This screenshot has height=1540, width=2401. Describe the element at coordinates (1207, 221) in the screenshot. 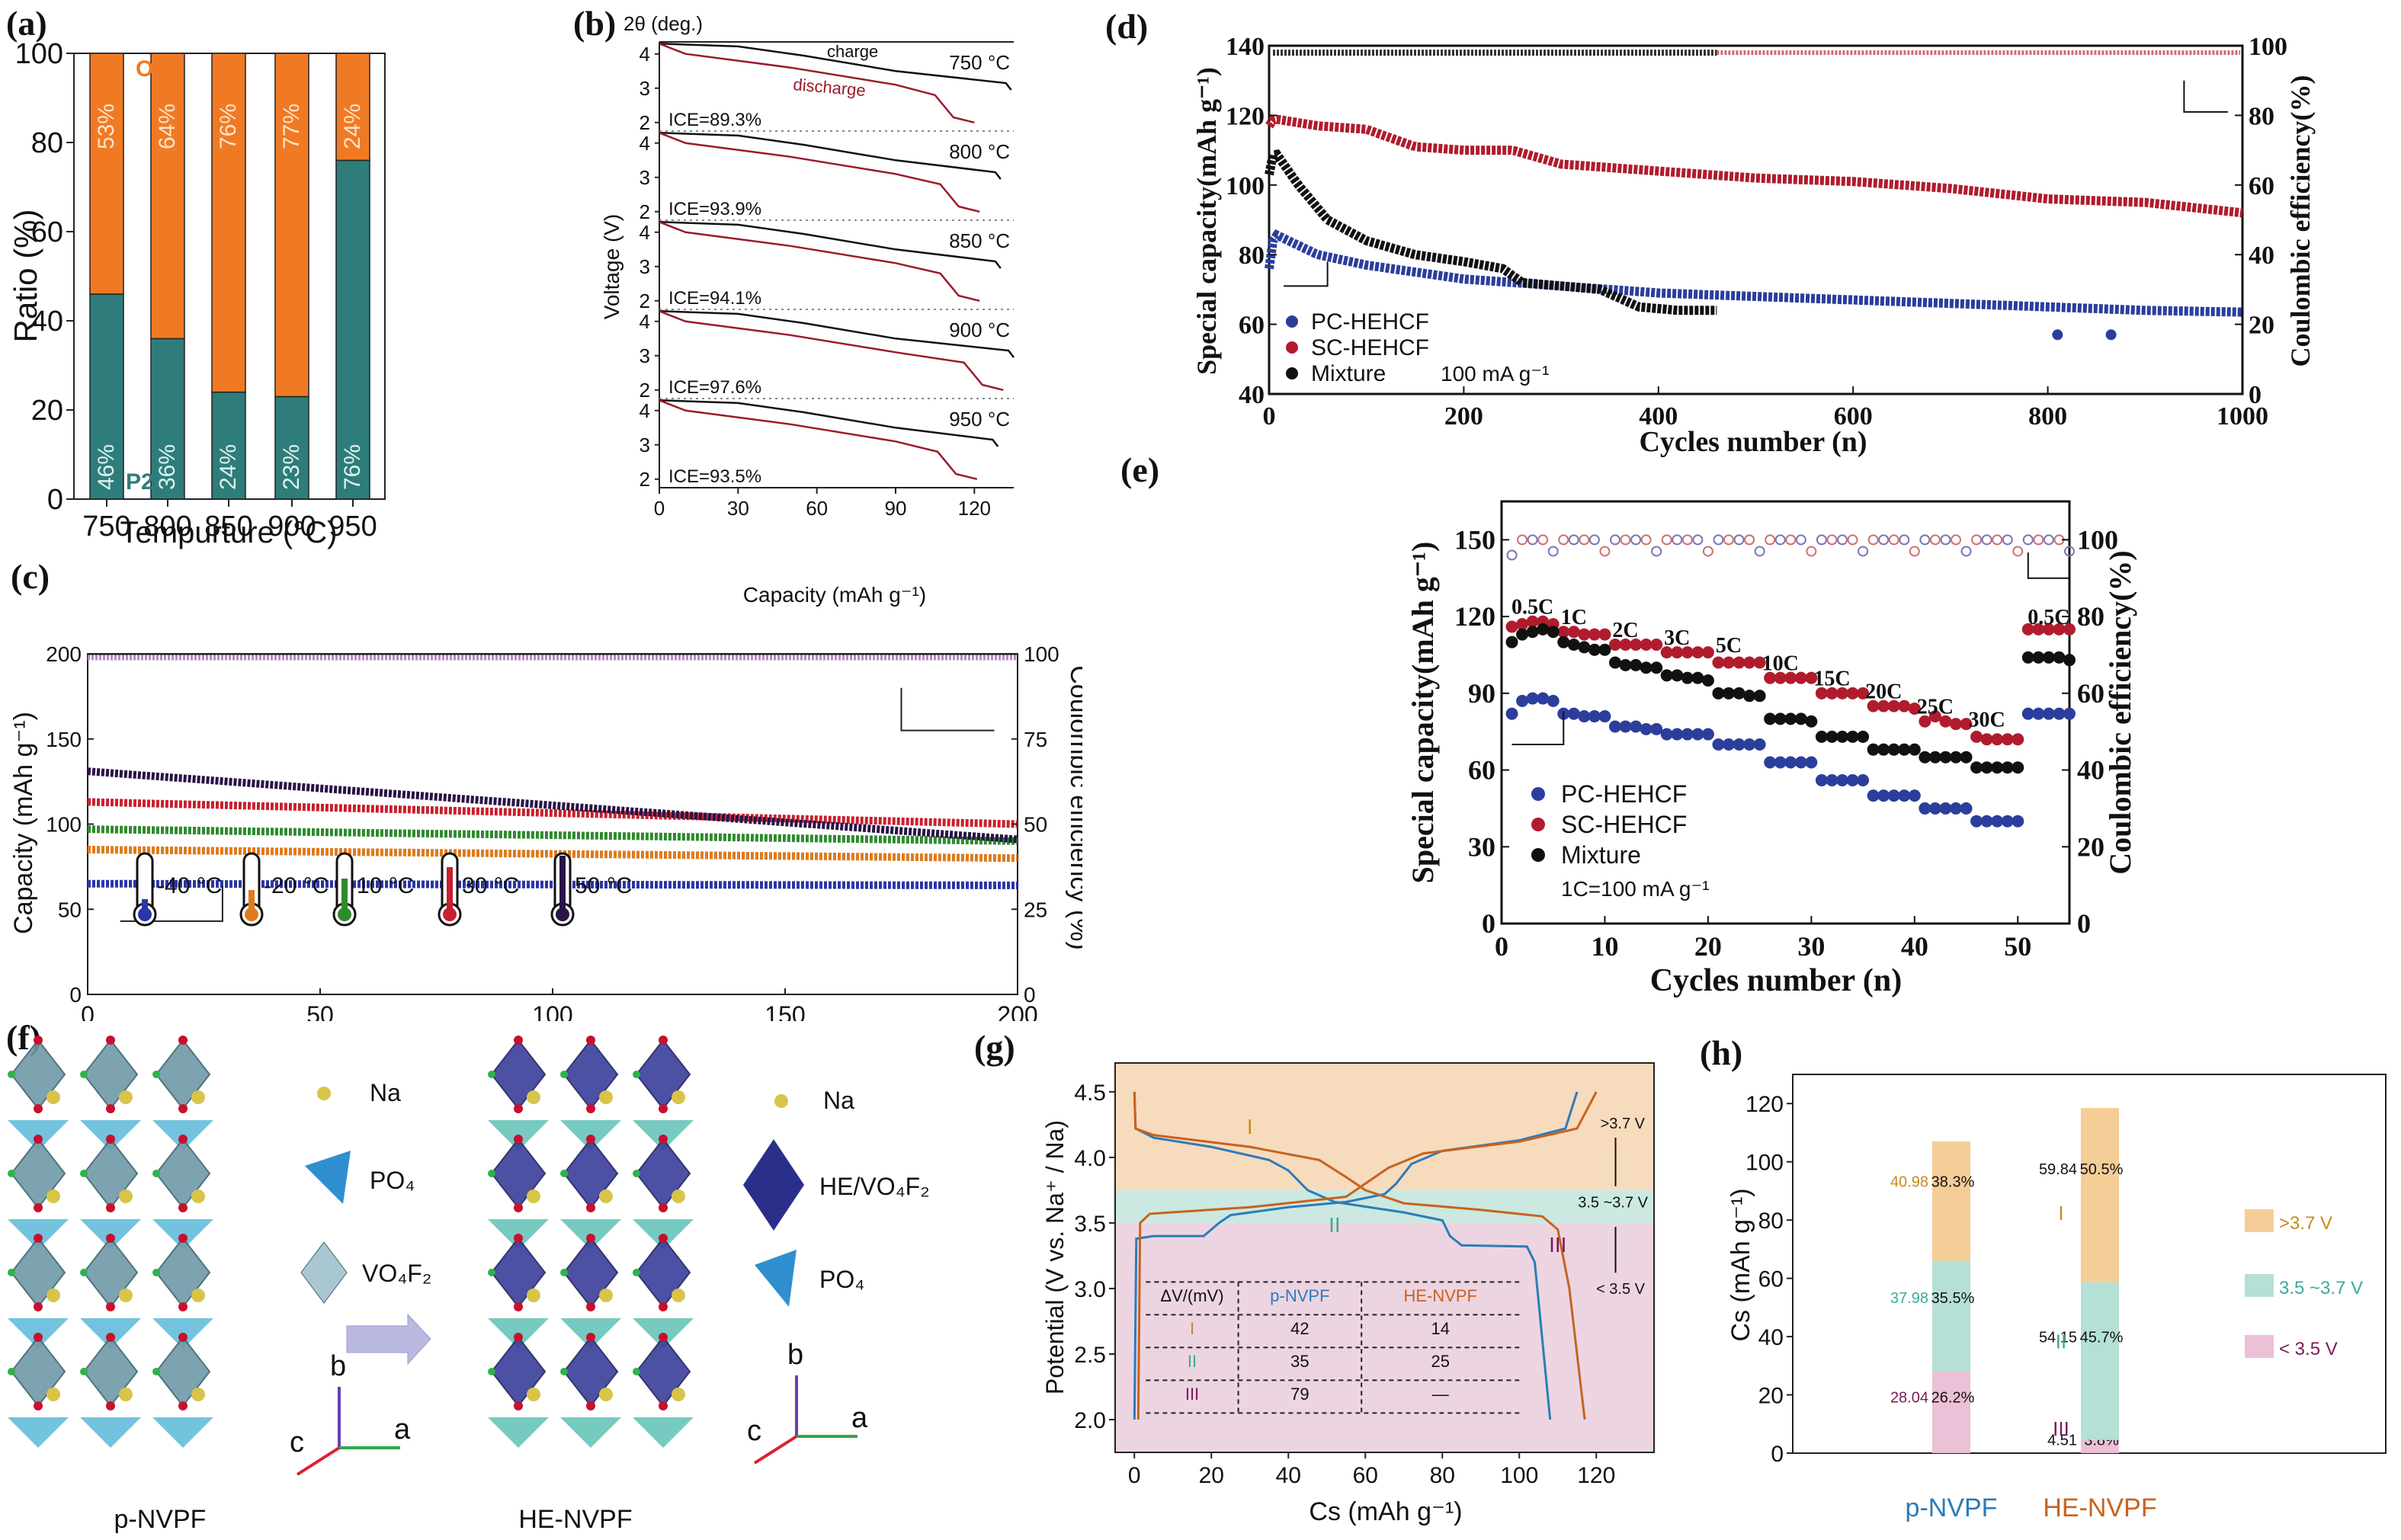

I see `y-axis-title: Special capacity(mAh g⁻¹)` at that location.